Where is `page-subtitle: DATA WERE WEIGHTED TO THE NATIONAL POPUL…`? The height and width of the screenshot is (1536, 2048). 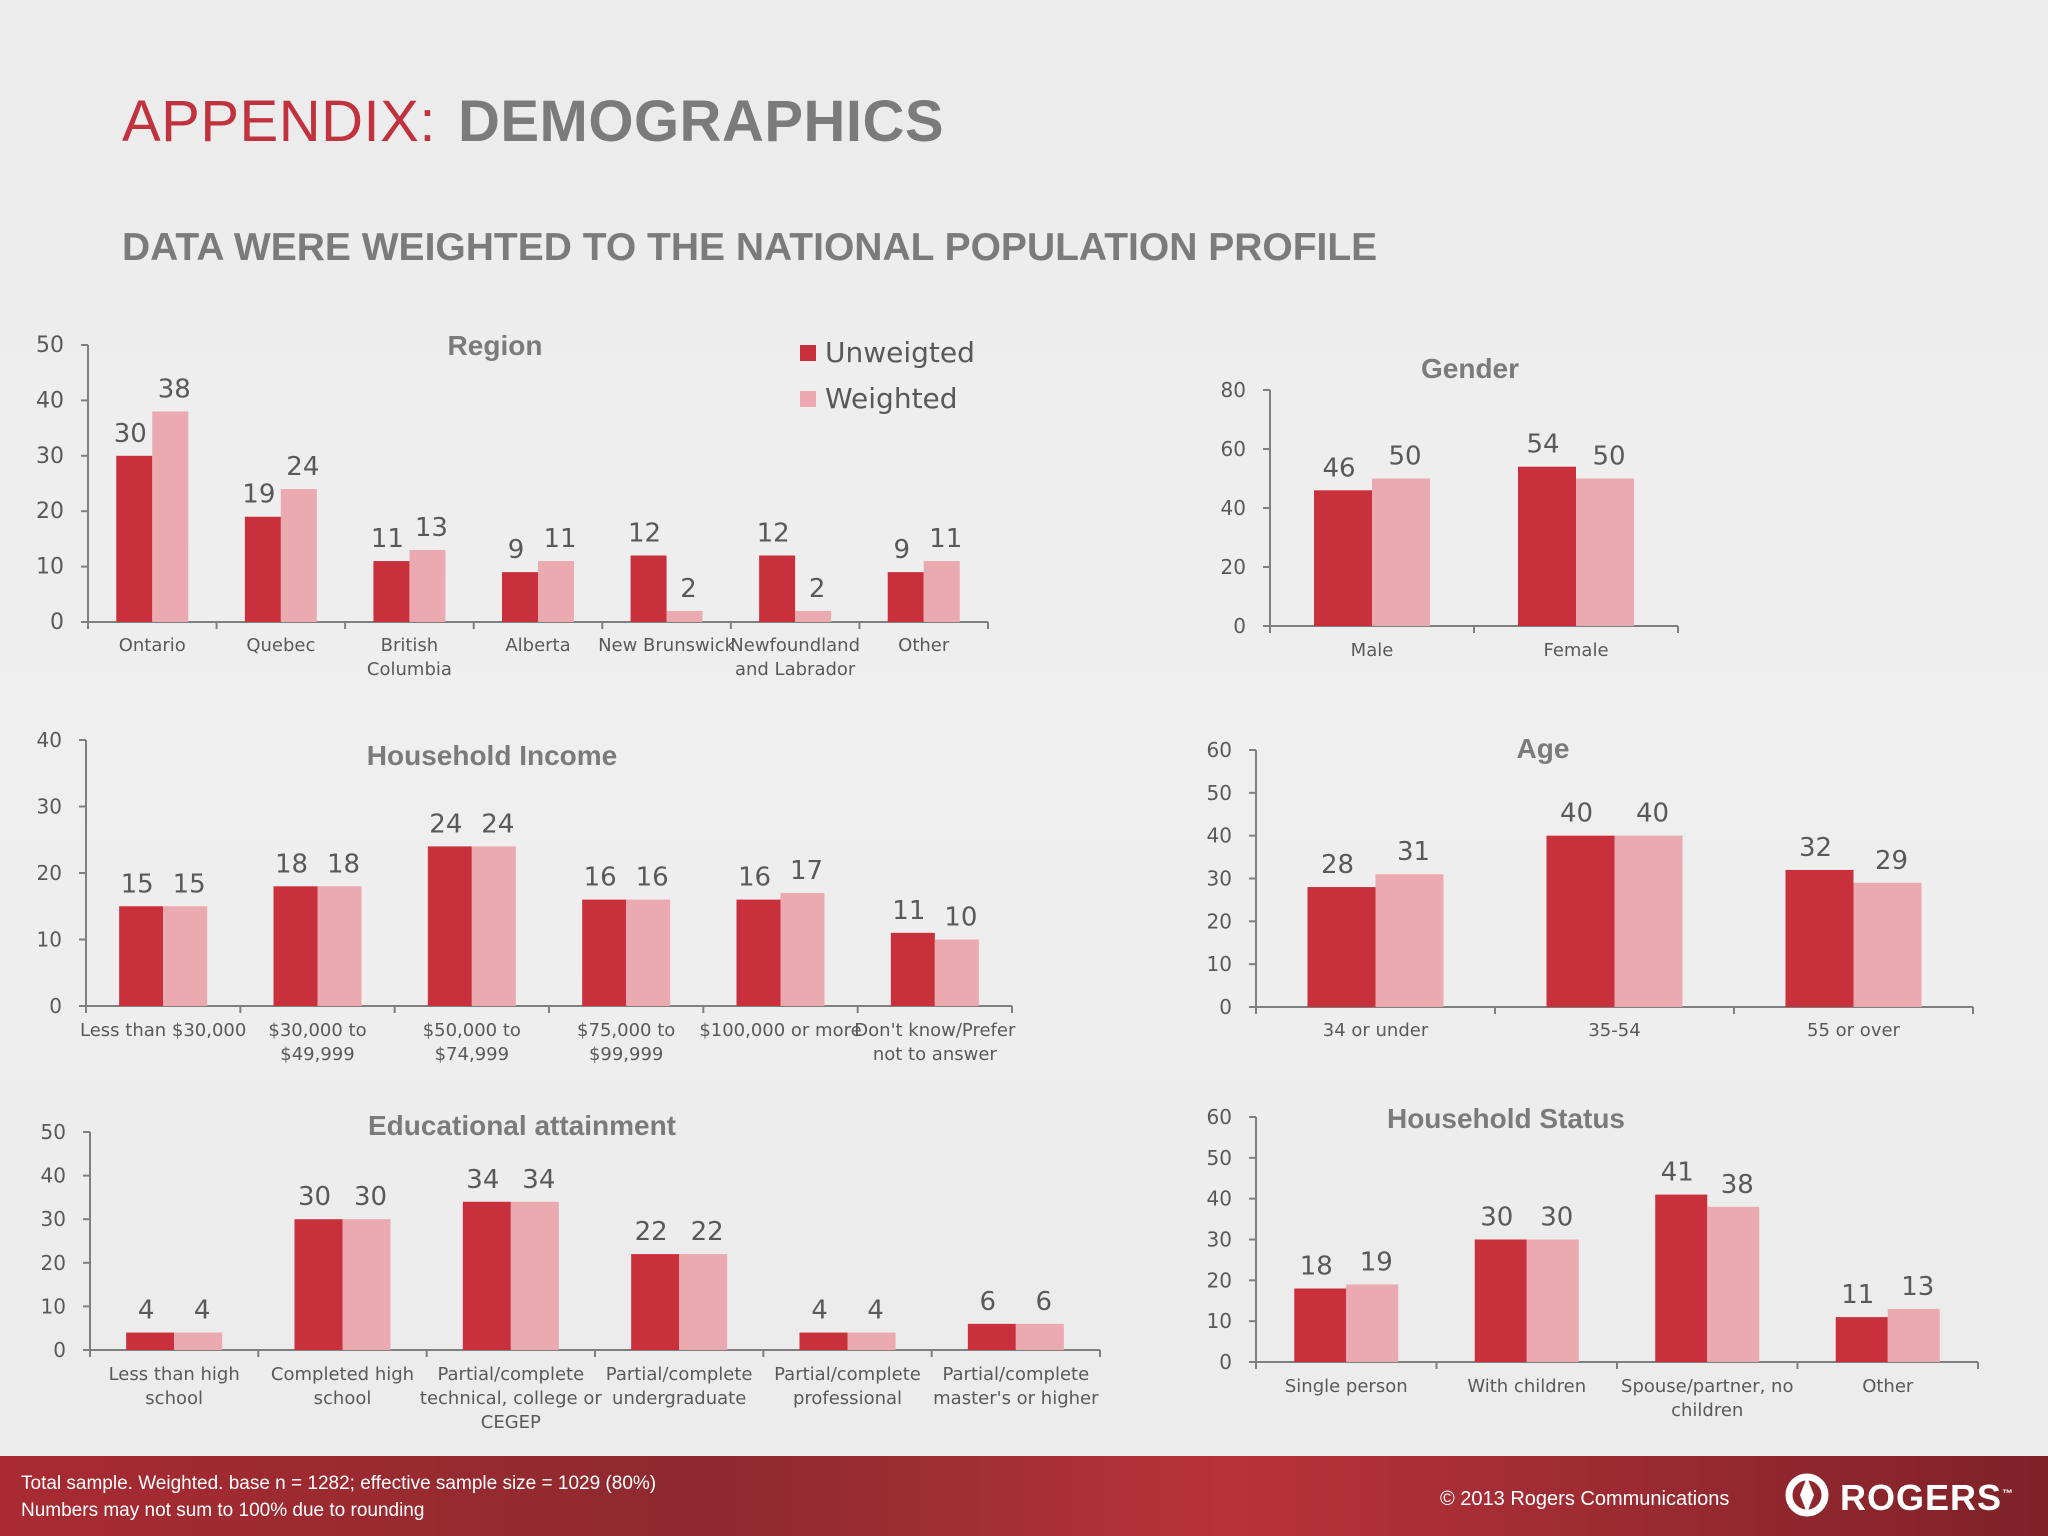
page-subtitle: DATA WERE WEIGHTED TO THE NATIONAL POPUL… is located at coordinates (750, 247).